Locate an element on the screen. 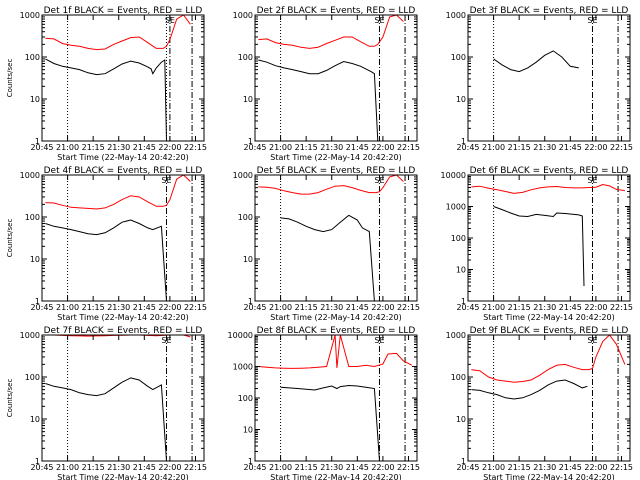 The image size is (640, 480). chart-title: Det 9f BLACK = Events, RED = LLD is located at coordinates (549, 331).